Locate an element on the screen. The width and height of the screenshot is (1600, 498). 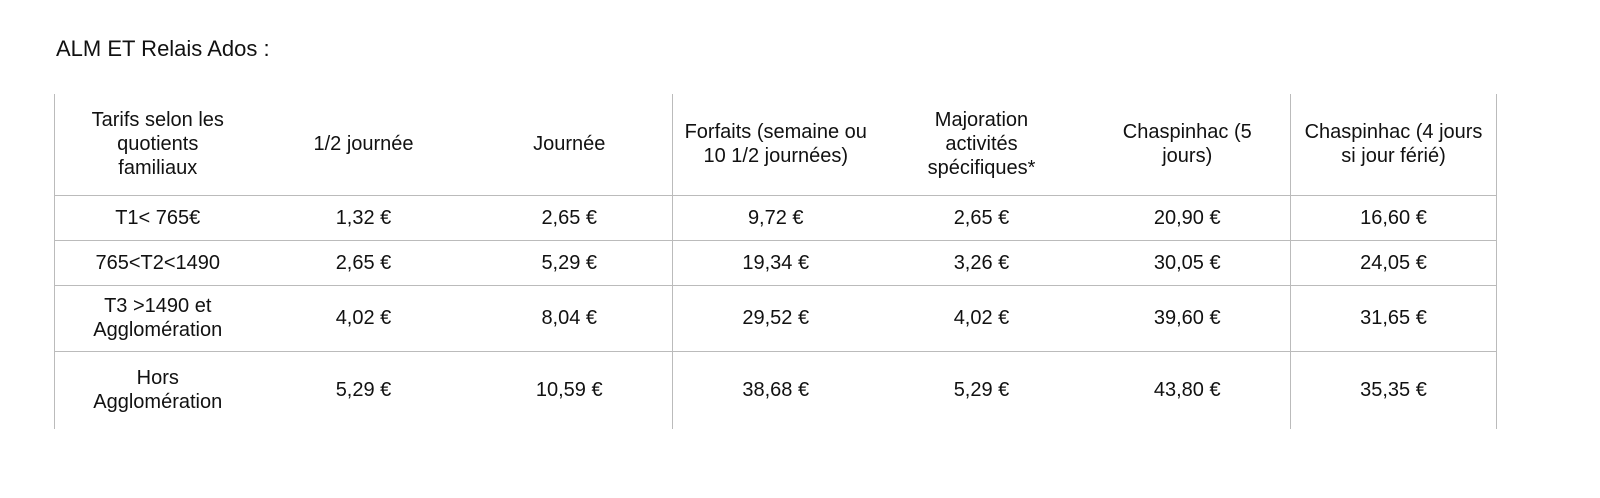
row-label-cell: 765<T2<1490 is located at coordinates (157, 262).